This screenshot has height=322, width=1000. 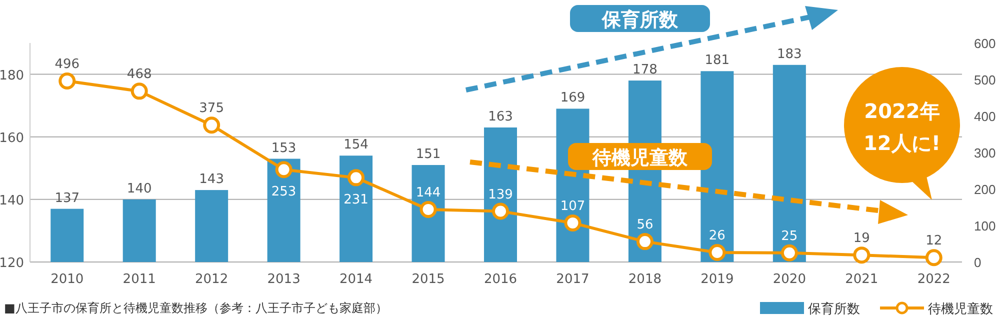 I want to click on y-tick-label: 160, so click(x=12, y=138).